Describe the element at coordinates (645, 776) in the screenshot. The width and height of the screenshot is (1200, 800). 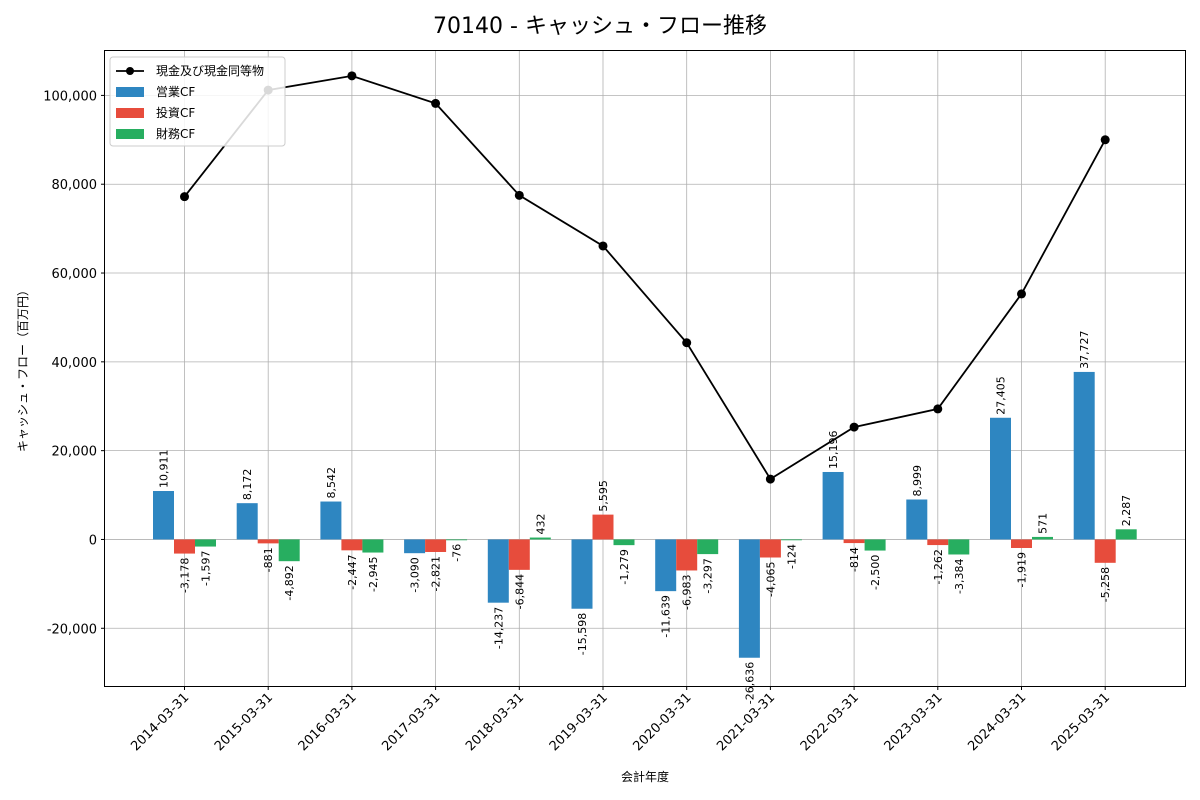
I see `x-axis-label: 会計年度` at that location.